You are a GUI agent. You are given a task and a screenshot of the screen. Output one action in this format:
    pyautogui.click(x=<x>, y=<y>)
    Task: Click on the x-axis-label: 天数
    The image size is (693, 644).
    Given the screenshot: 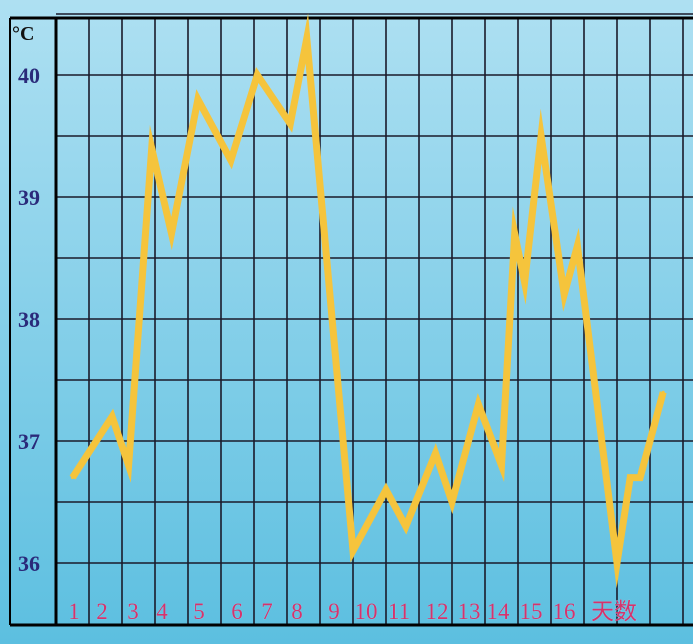 What is the action you would take?
    pyautogui.click(x=614, y=611)
    